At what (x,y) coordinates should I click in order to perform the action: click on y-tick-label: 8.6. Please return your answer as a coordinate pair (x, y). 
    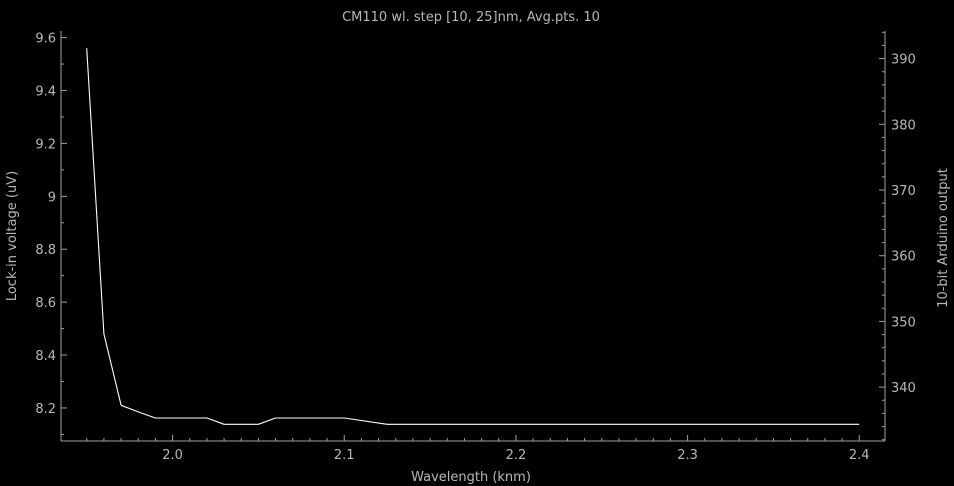
    Looking at the image, I should click on (45, 303).